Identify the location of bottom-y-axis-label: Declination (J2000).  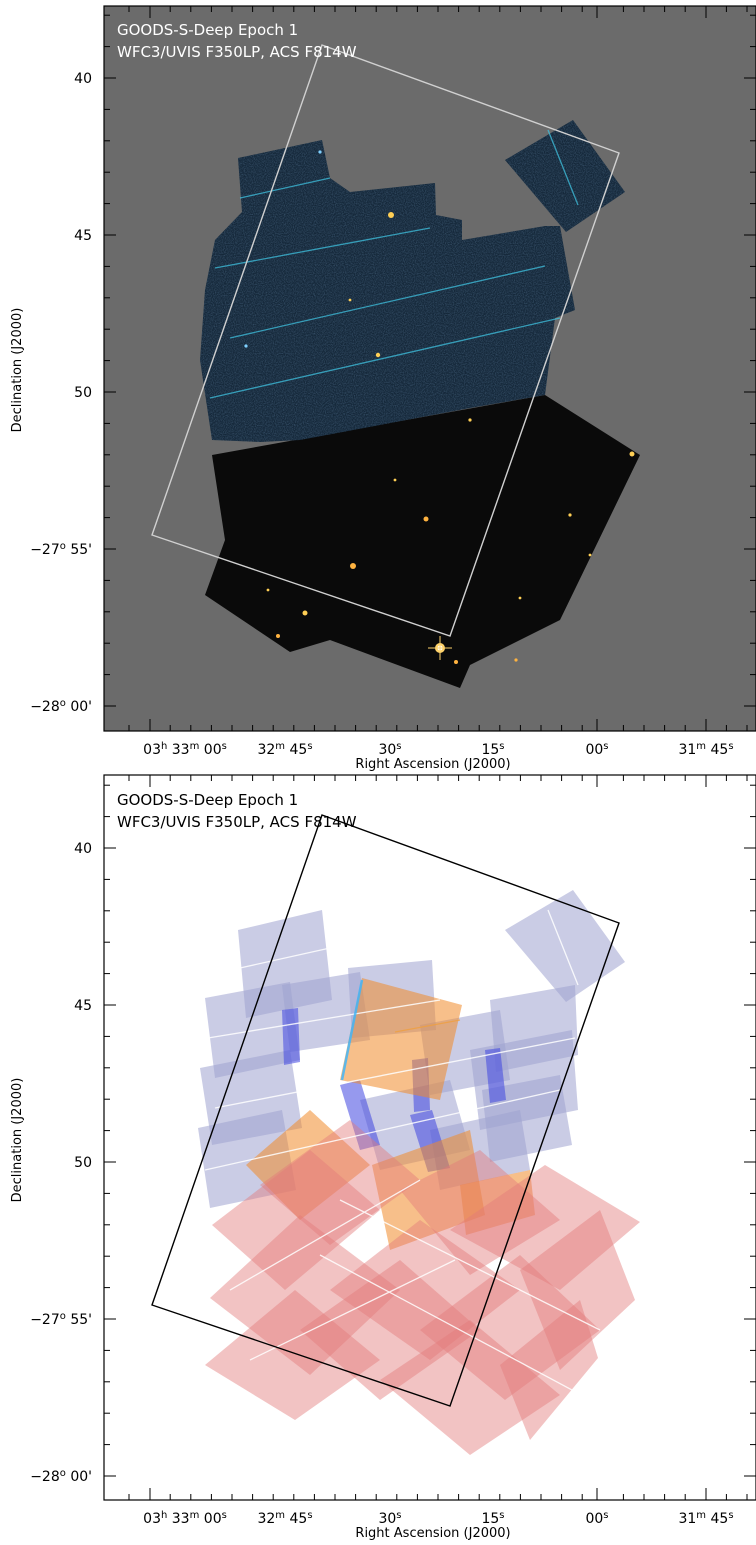
(17, 1140).